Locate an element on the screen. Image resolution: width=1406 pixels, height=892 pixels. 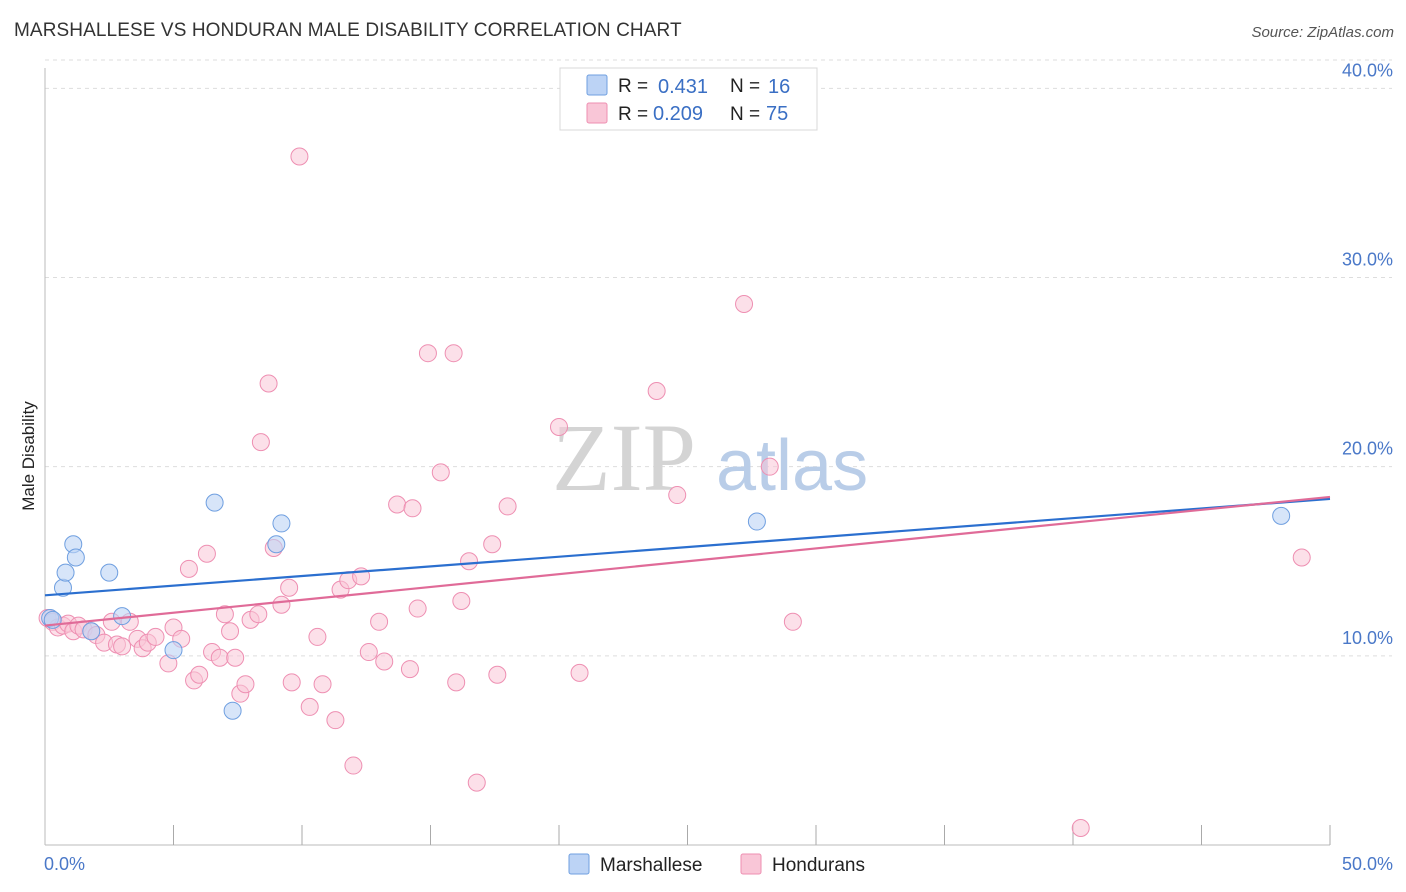
chart-source: Source: ZipAtlas.com is located at coordinates (1322, 32).